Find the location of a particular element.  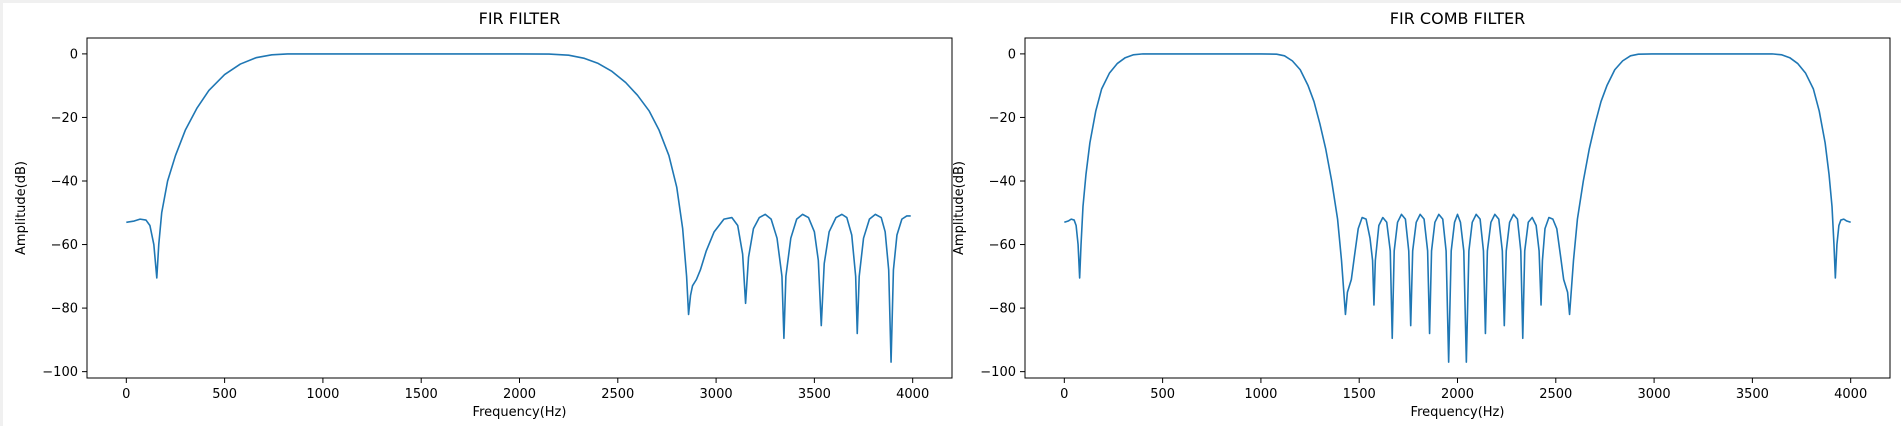

fir-comb-filter-xtick-label: 2500 is located at coordinates (1555, 394).